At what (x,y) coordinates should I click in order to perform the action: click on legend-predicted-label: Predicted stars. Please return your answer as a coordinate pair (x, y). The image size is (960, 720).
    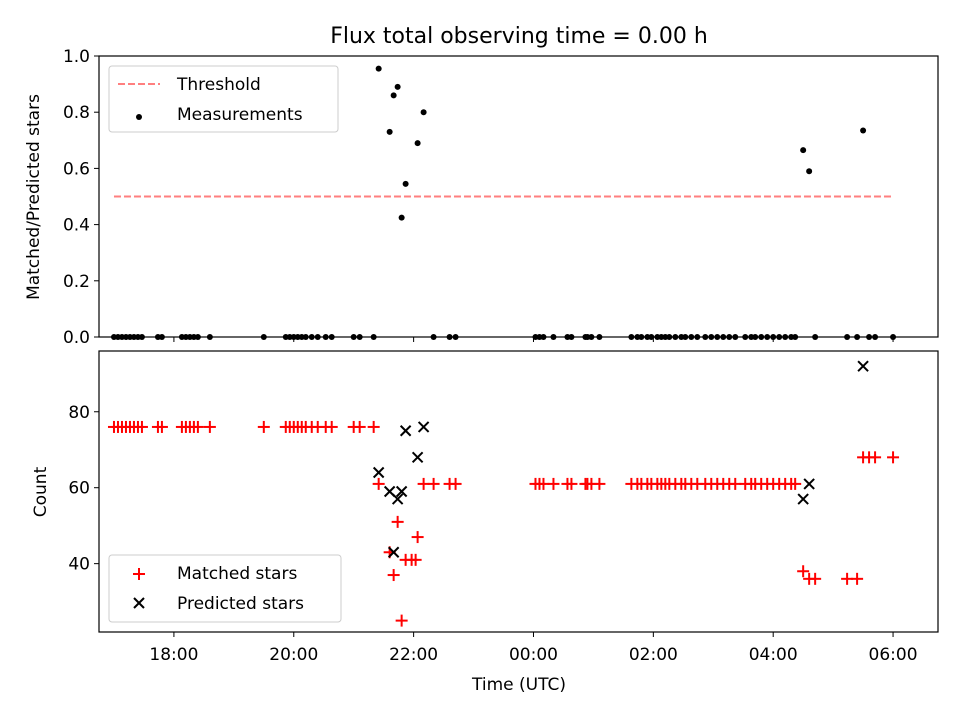
    Looking at the image, I should click on (240, 604).